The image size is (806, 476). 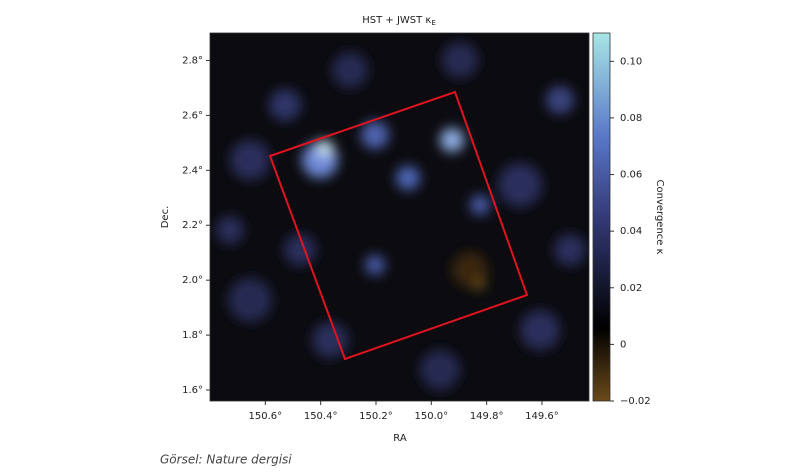 I want to click on x-tick-label: 150.0°, so click(x=431, y=416).